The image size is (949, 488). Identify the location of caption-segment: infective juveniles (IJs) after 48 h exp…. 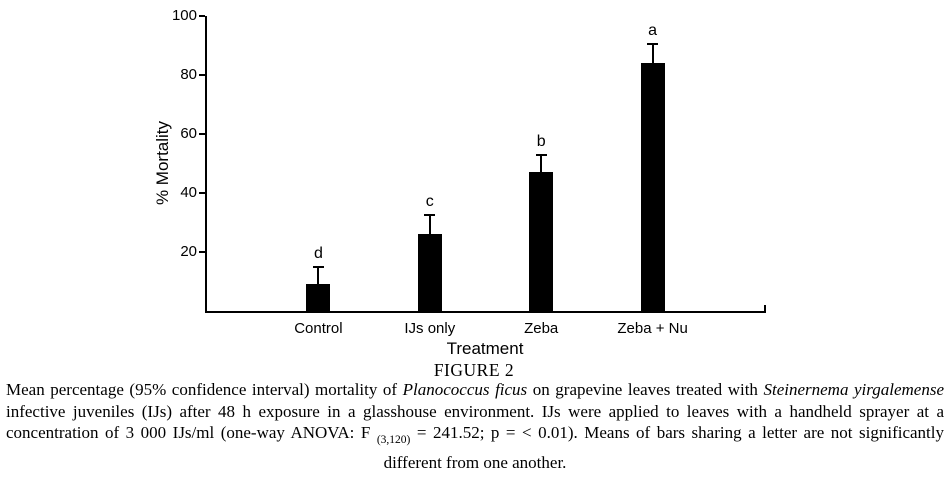
(475, 422).